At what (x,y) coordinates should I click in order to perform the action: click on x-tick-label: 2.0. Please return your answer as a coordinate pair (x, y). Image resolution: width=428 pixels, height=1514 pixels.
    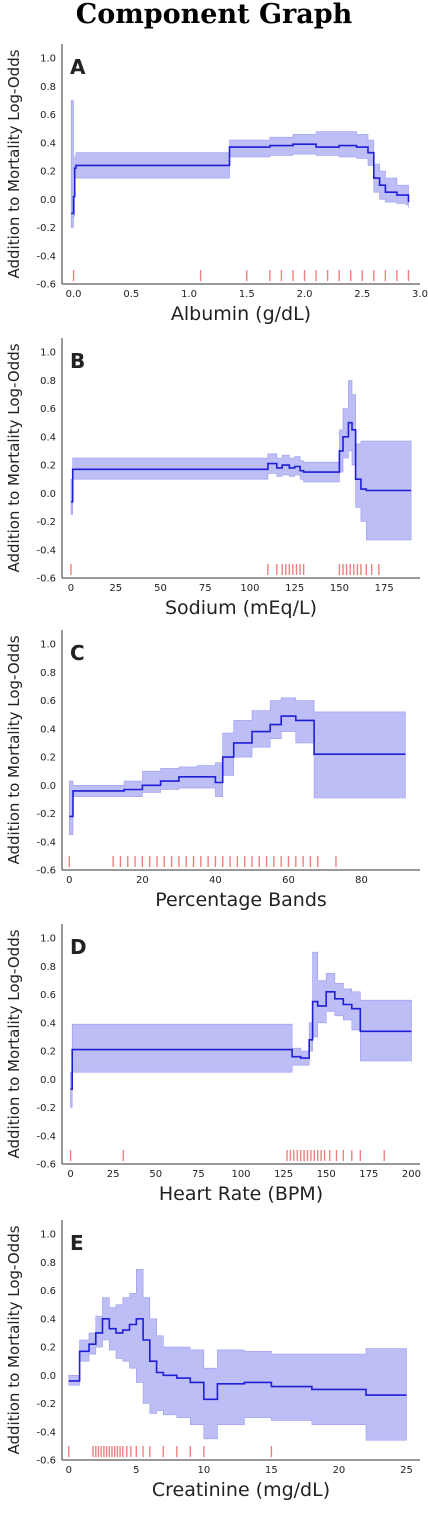
    Looking at the image, I should click on (305, 294).